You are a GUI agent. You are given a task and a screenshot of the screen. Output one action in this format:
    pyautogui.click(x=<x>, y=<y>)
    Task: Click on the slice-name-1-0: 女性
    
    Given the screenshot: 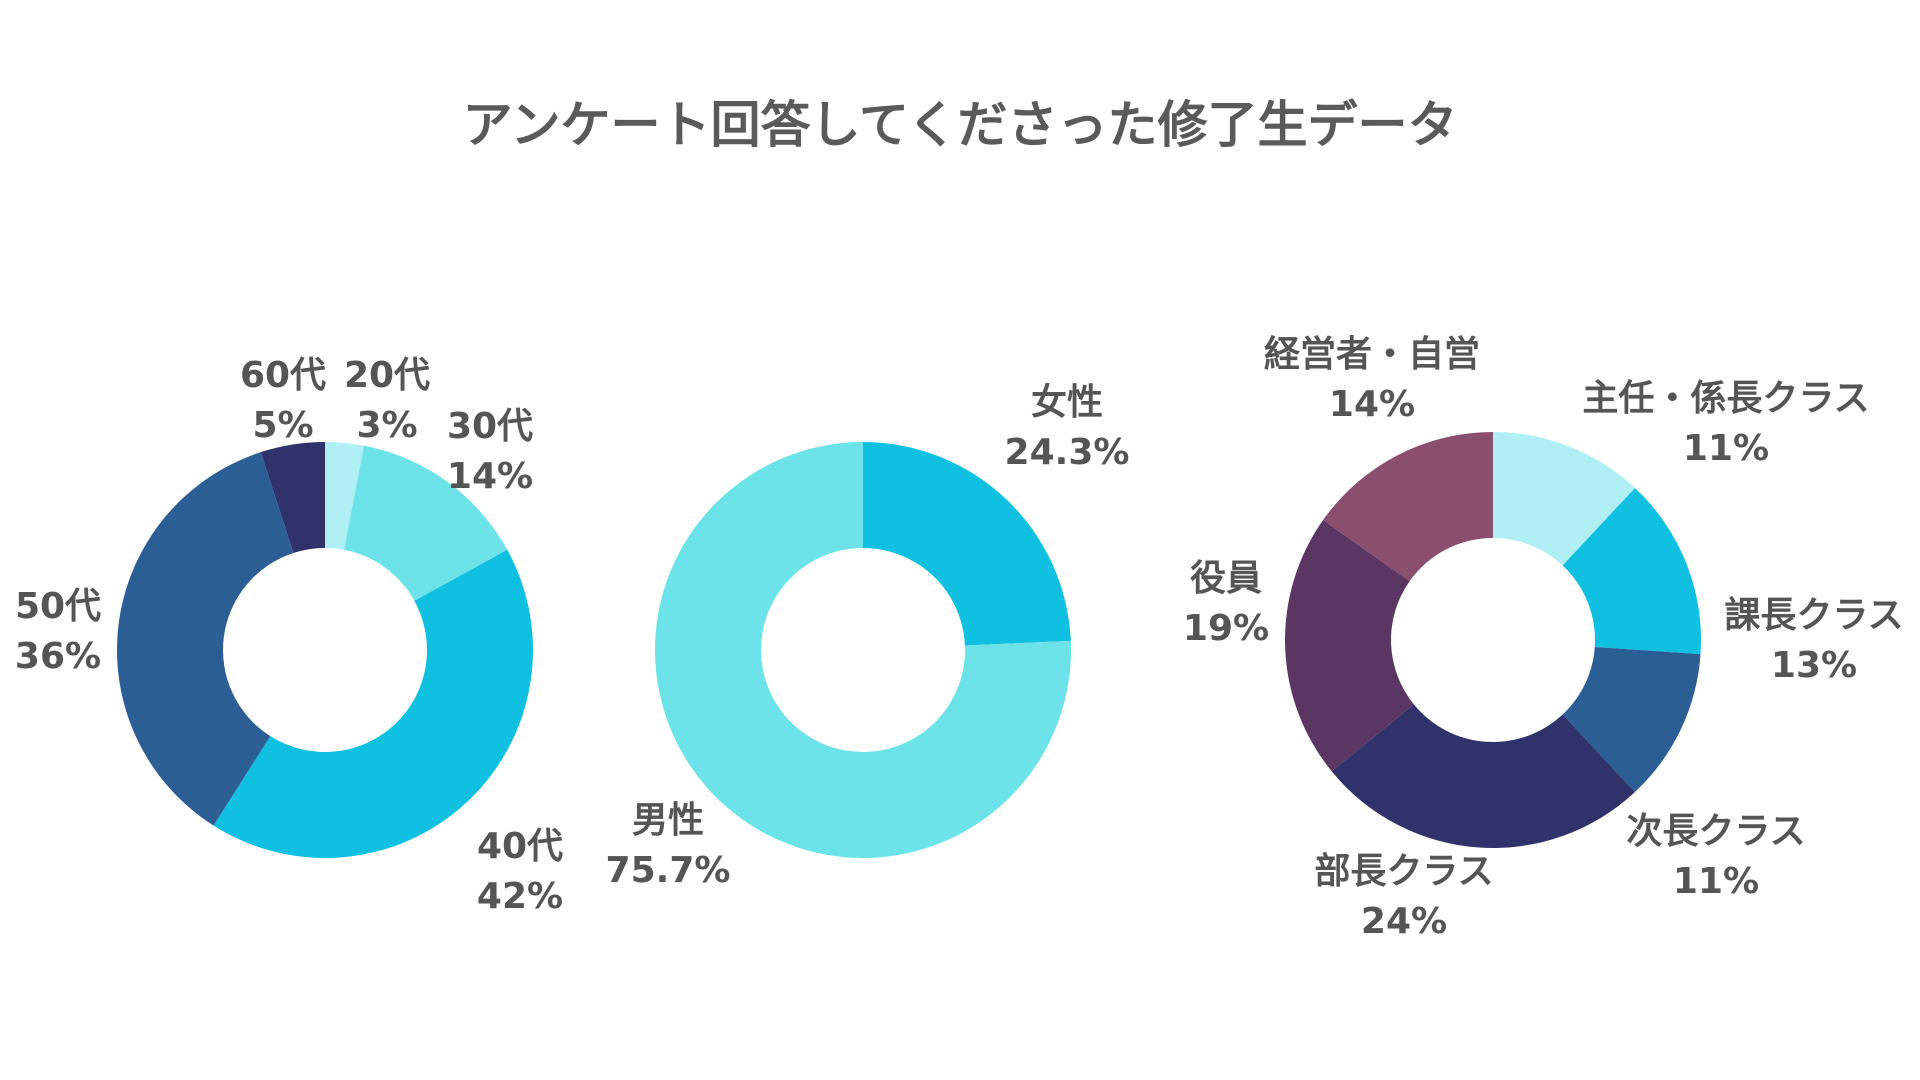 What is the action you would take?
    pyautogui.click(x=1067, y=402)
    